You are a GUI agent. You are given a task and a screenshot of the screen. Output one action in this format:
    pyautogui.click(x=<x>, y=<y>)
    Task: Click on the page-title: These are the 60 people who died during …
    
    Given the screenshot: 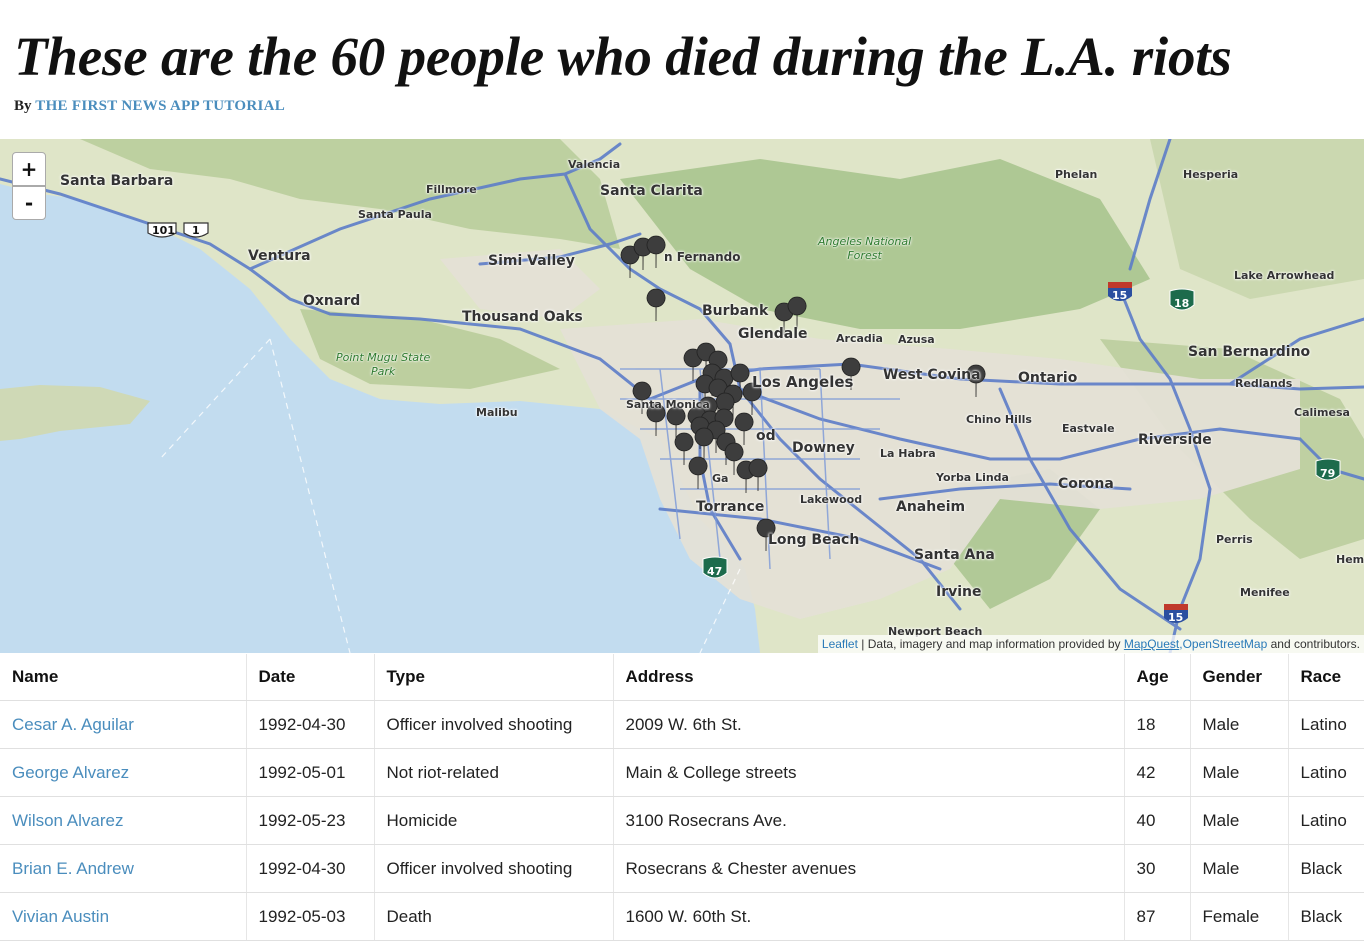 What is the action you would take?
    pyautogui.click(x=623, y=56)
    